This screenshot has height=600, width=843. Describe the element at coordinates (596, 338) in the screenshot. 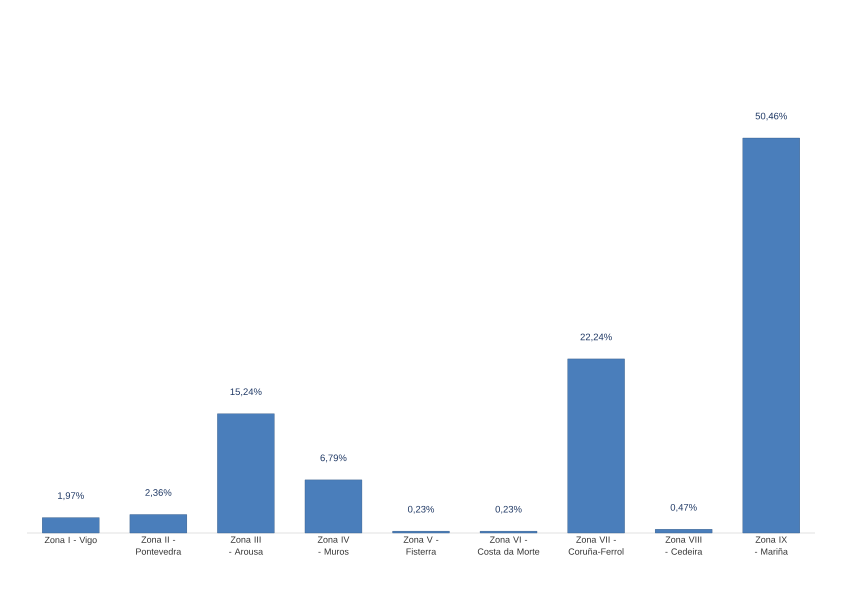

I see `data-label: 22,24%` at that location.